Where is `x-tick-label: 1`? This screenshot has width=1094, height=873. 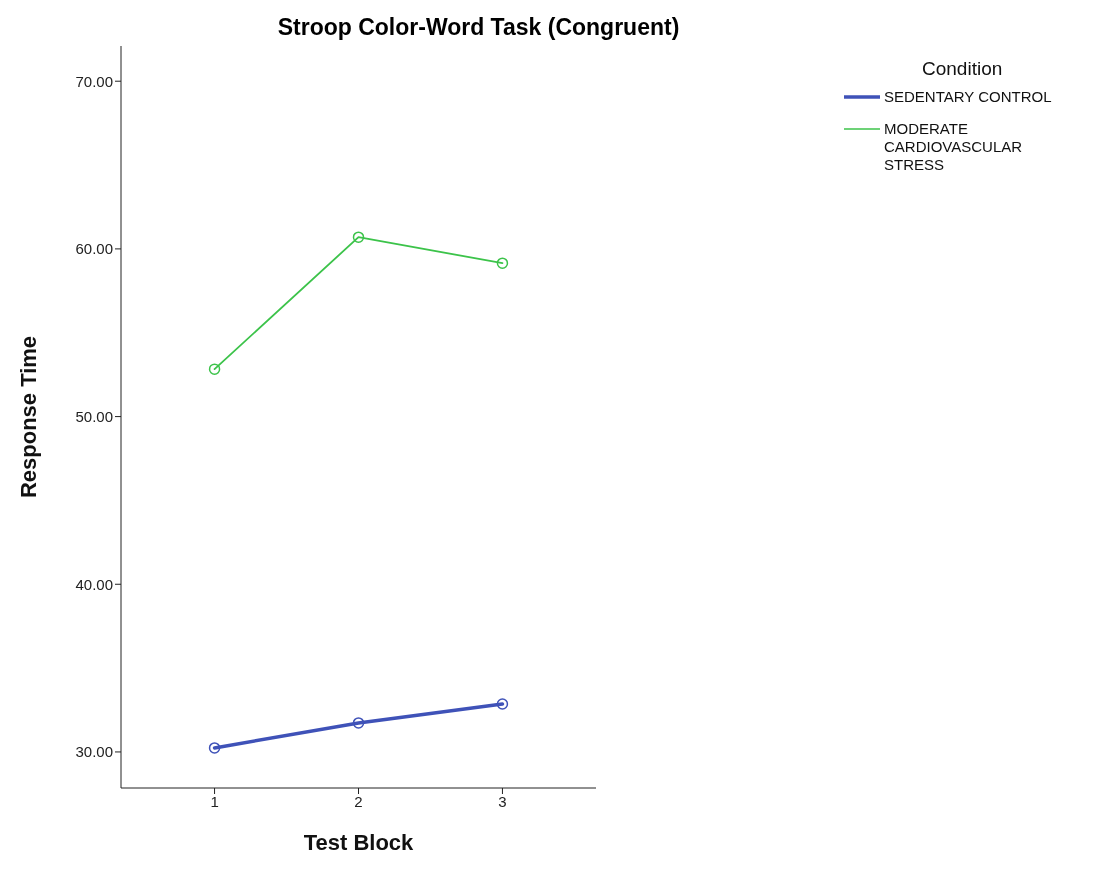 x-tick-label: 1 is located at coordinates (214, 801).